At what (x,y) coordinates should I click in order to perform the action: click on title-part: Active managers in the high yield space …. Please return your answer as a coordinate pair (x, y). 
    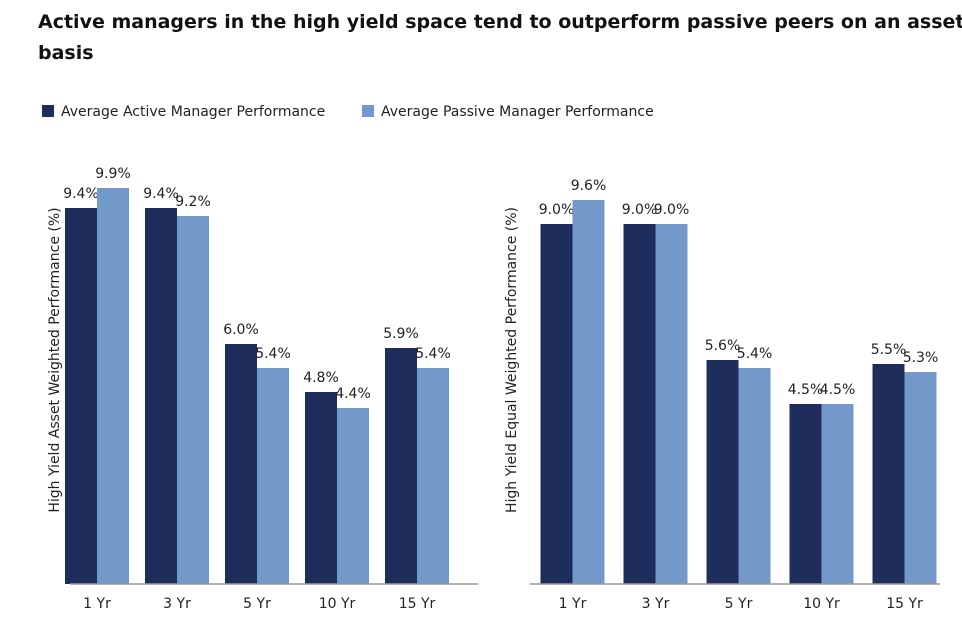
    Looking at the image, I should click on (500, 22).